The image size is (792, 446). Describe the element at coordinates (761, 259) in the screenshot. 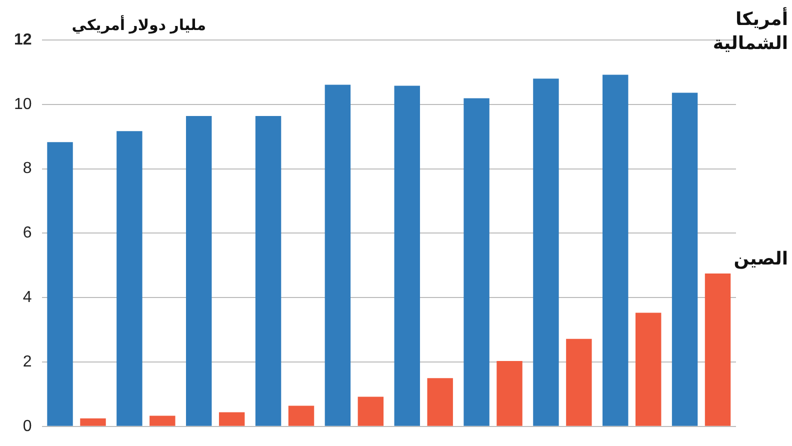

I see `series-label: الصين` at that location.